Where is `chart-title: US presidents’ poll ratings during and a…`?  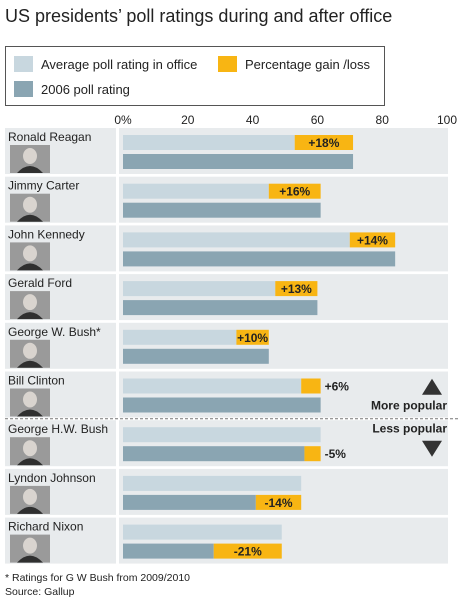 chart-title: US presidents’ poll ratings during and a… is located at coordinates (199, 16).